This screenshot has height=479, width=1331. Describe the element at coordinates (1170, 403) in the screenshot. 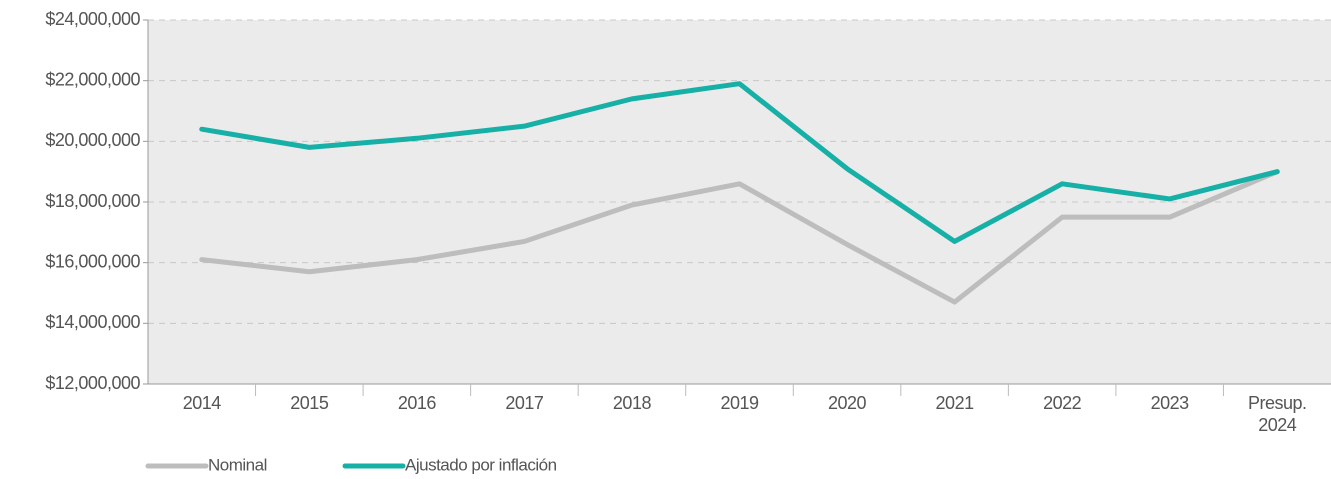

I see `x-tick-label: 2023` at that location.